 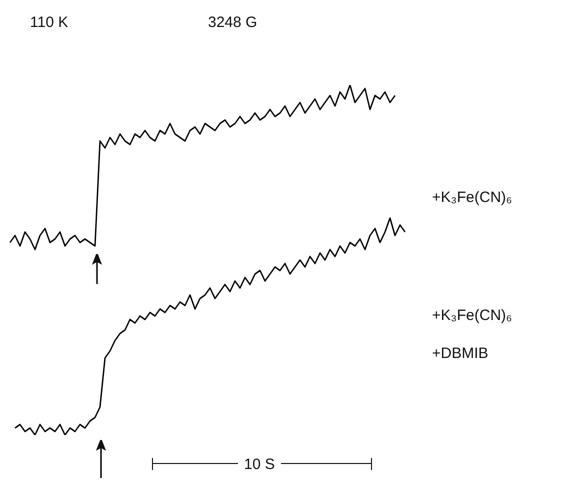 I want to click on text: 3248 G, so click(x=233, y=22).